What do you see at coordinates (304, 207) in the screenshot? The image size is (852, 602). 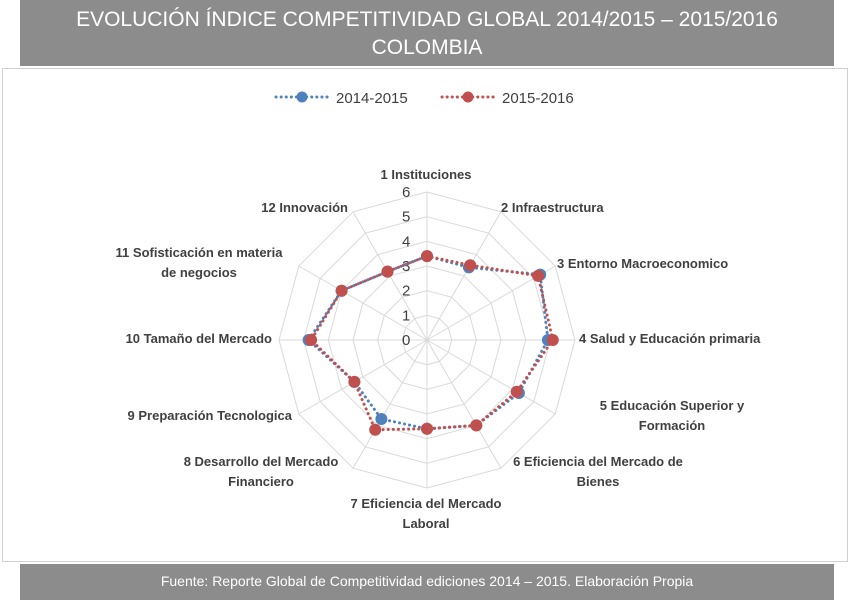 I see `category-label: 12 Innovación` at bounding box center [304, 207].